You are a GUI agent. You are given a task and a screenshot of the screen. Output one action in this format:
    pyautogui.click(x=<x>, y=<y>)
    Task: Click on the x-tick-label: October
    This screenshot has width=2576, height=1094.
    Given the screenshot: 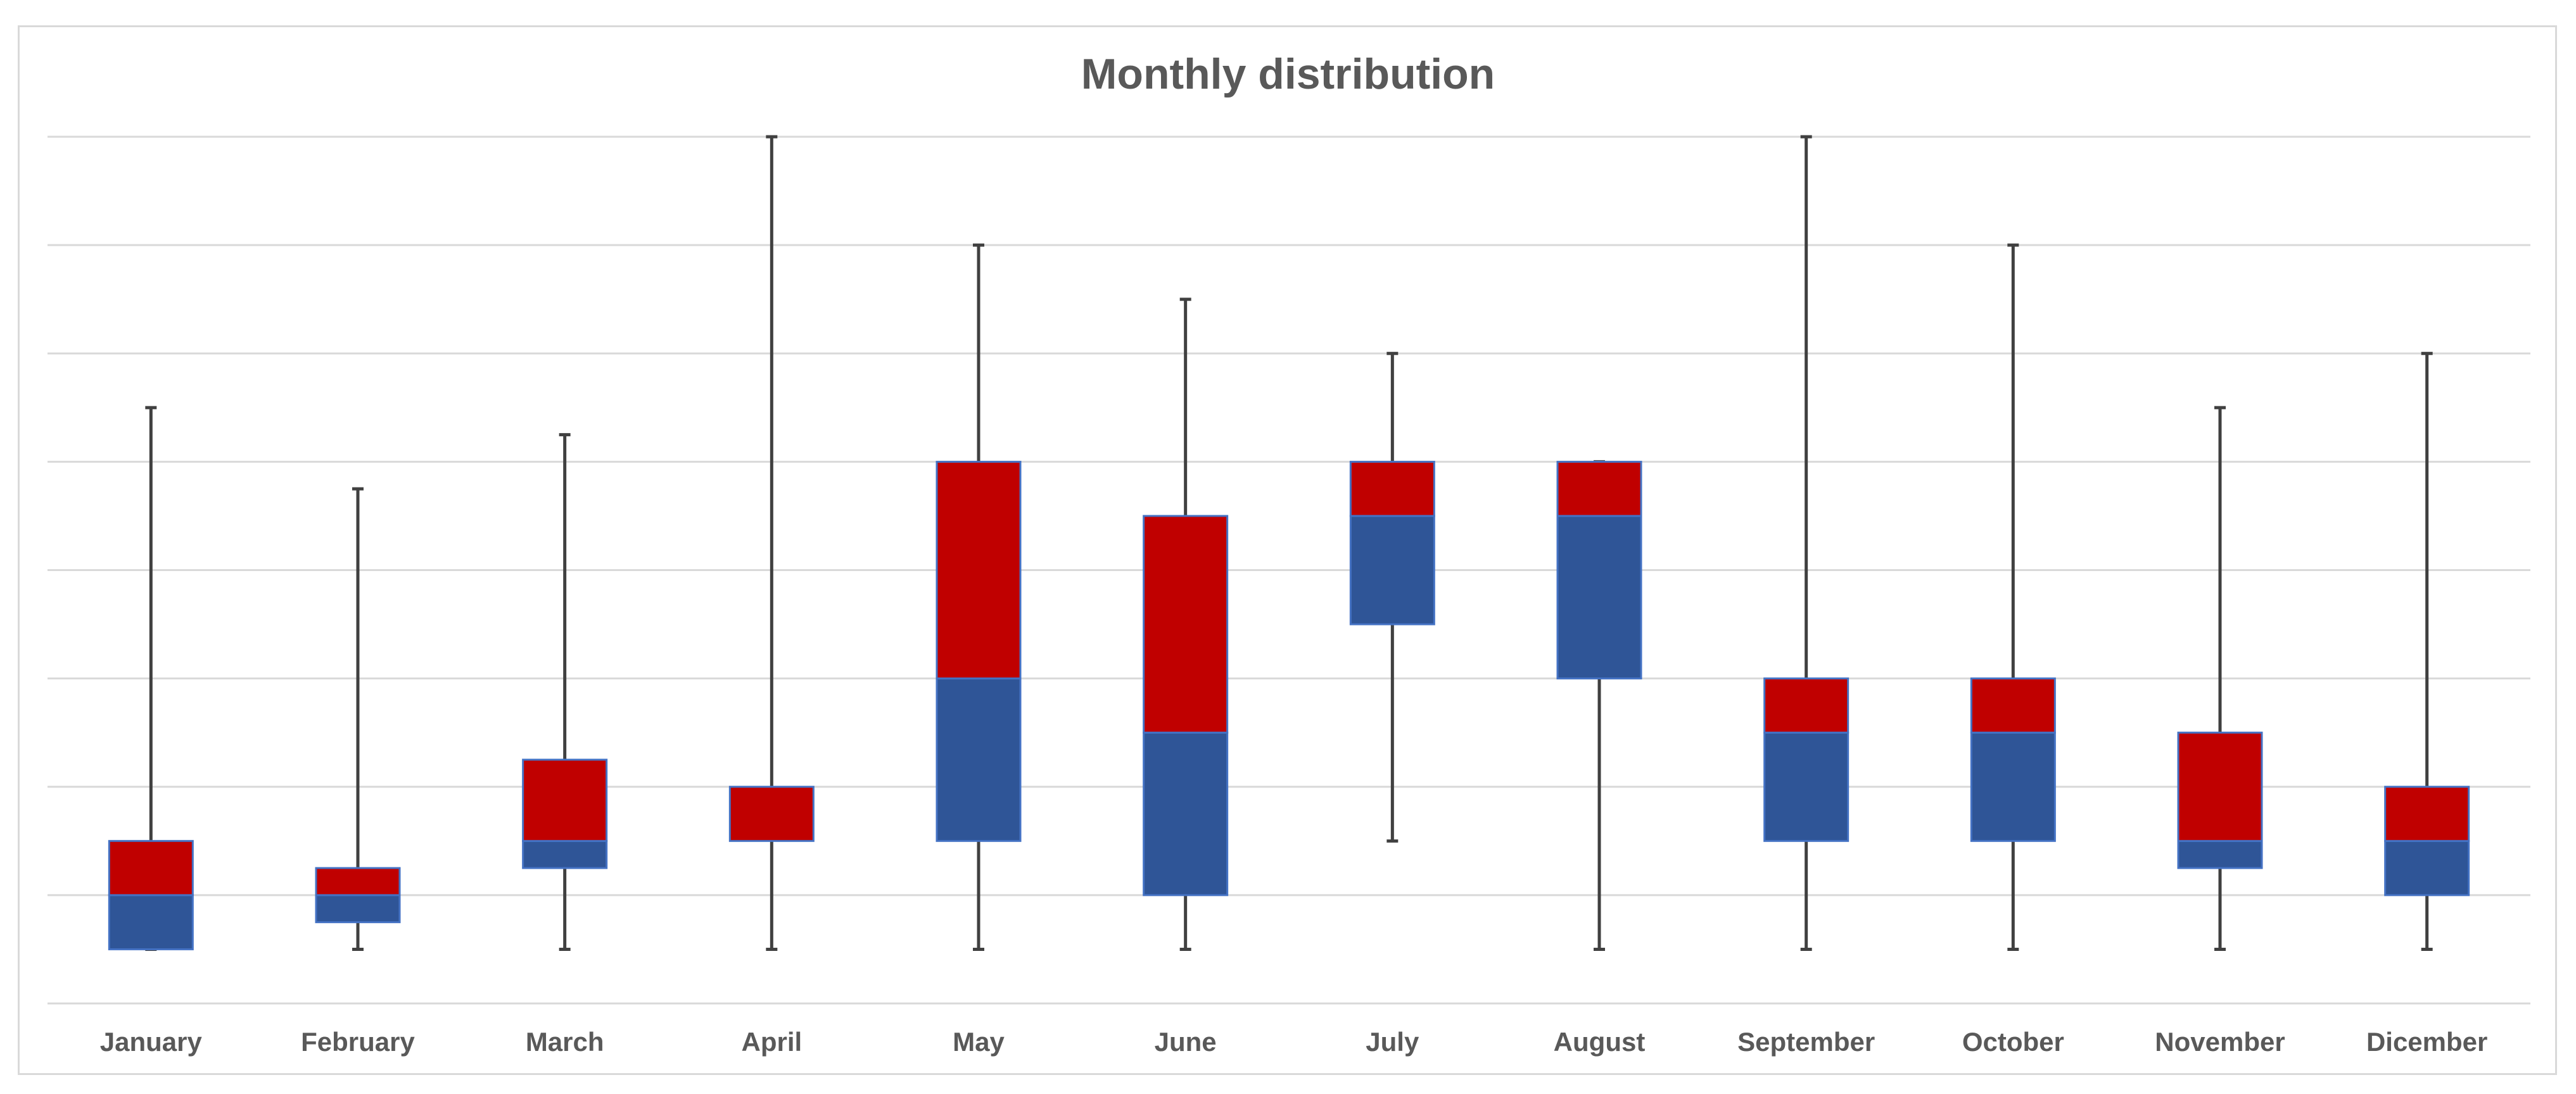 What is the action you would take?
    pyautogui.click(x=2013, y=1042)
    